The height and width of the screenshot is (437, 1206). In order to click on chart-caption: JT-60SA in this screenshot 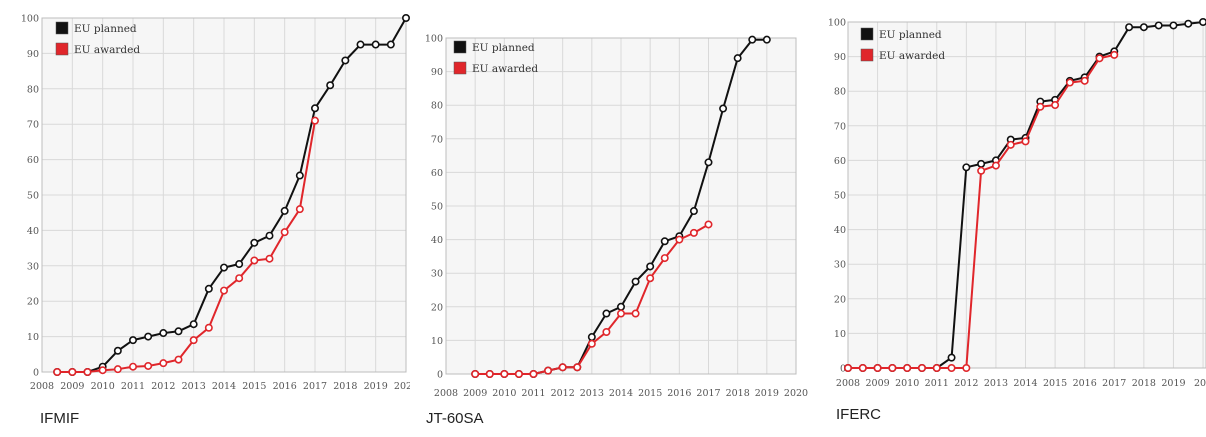, I will do `click(455, 418)`.